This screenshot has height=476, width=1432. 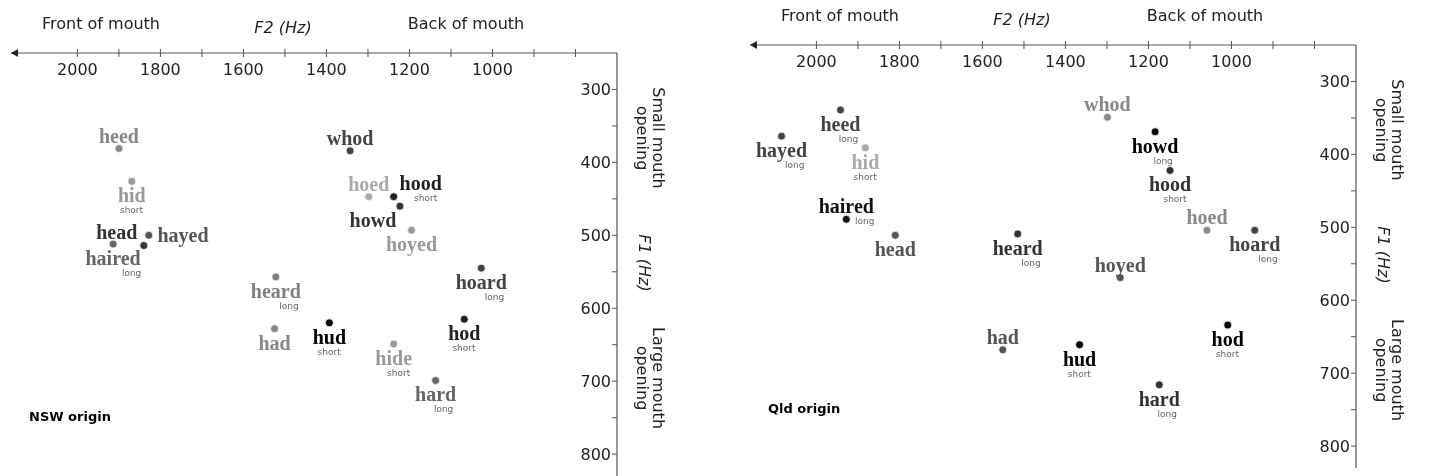 What do you see at coordinates (595, 235) in the screenshot?
I see `y-tick-label: 500` at bounding box center [595, 235].